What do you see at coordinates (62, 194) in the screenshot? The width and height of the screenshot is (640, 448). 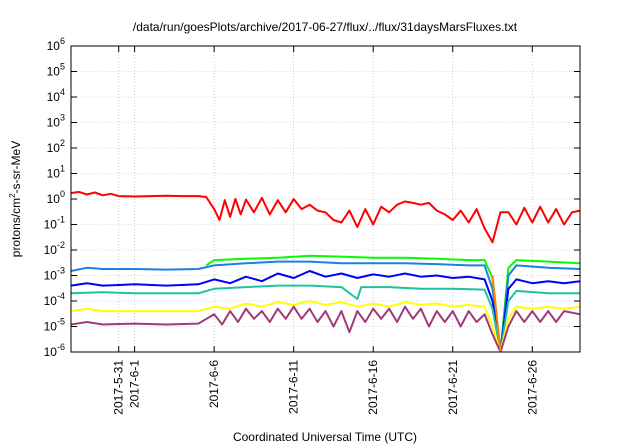 I see `y-tick-label-exp: 0` at bounding box center [62, 194].